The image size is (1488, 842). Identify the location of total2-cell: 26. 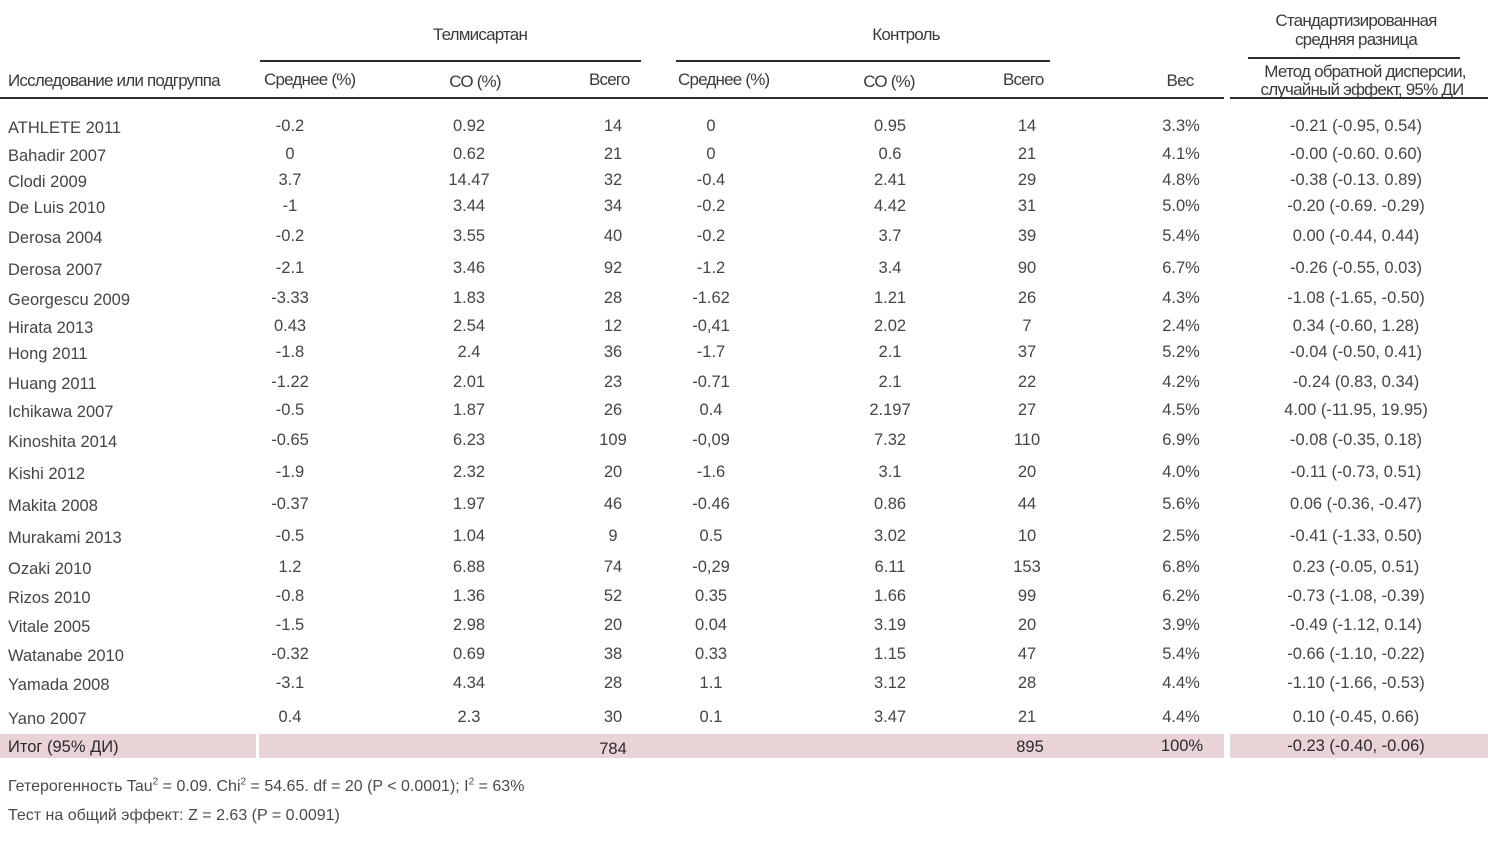
(1027, 298).